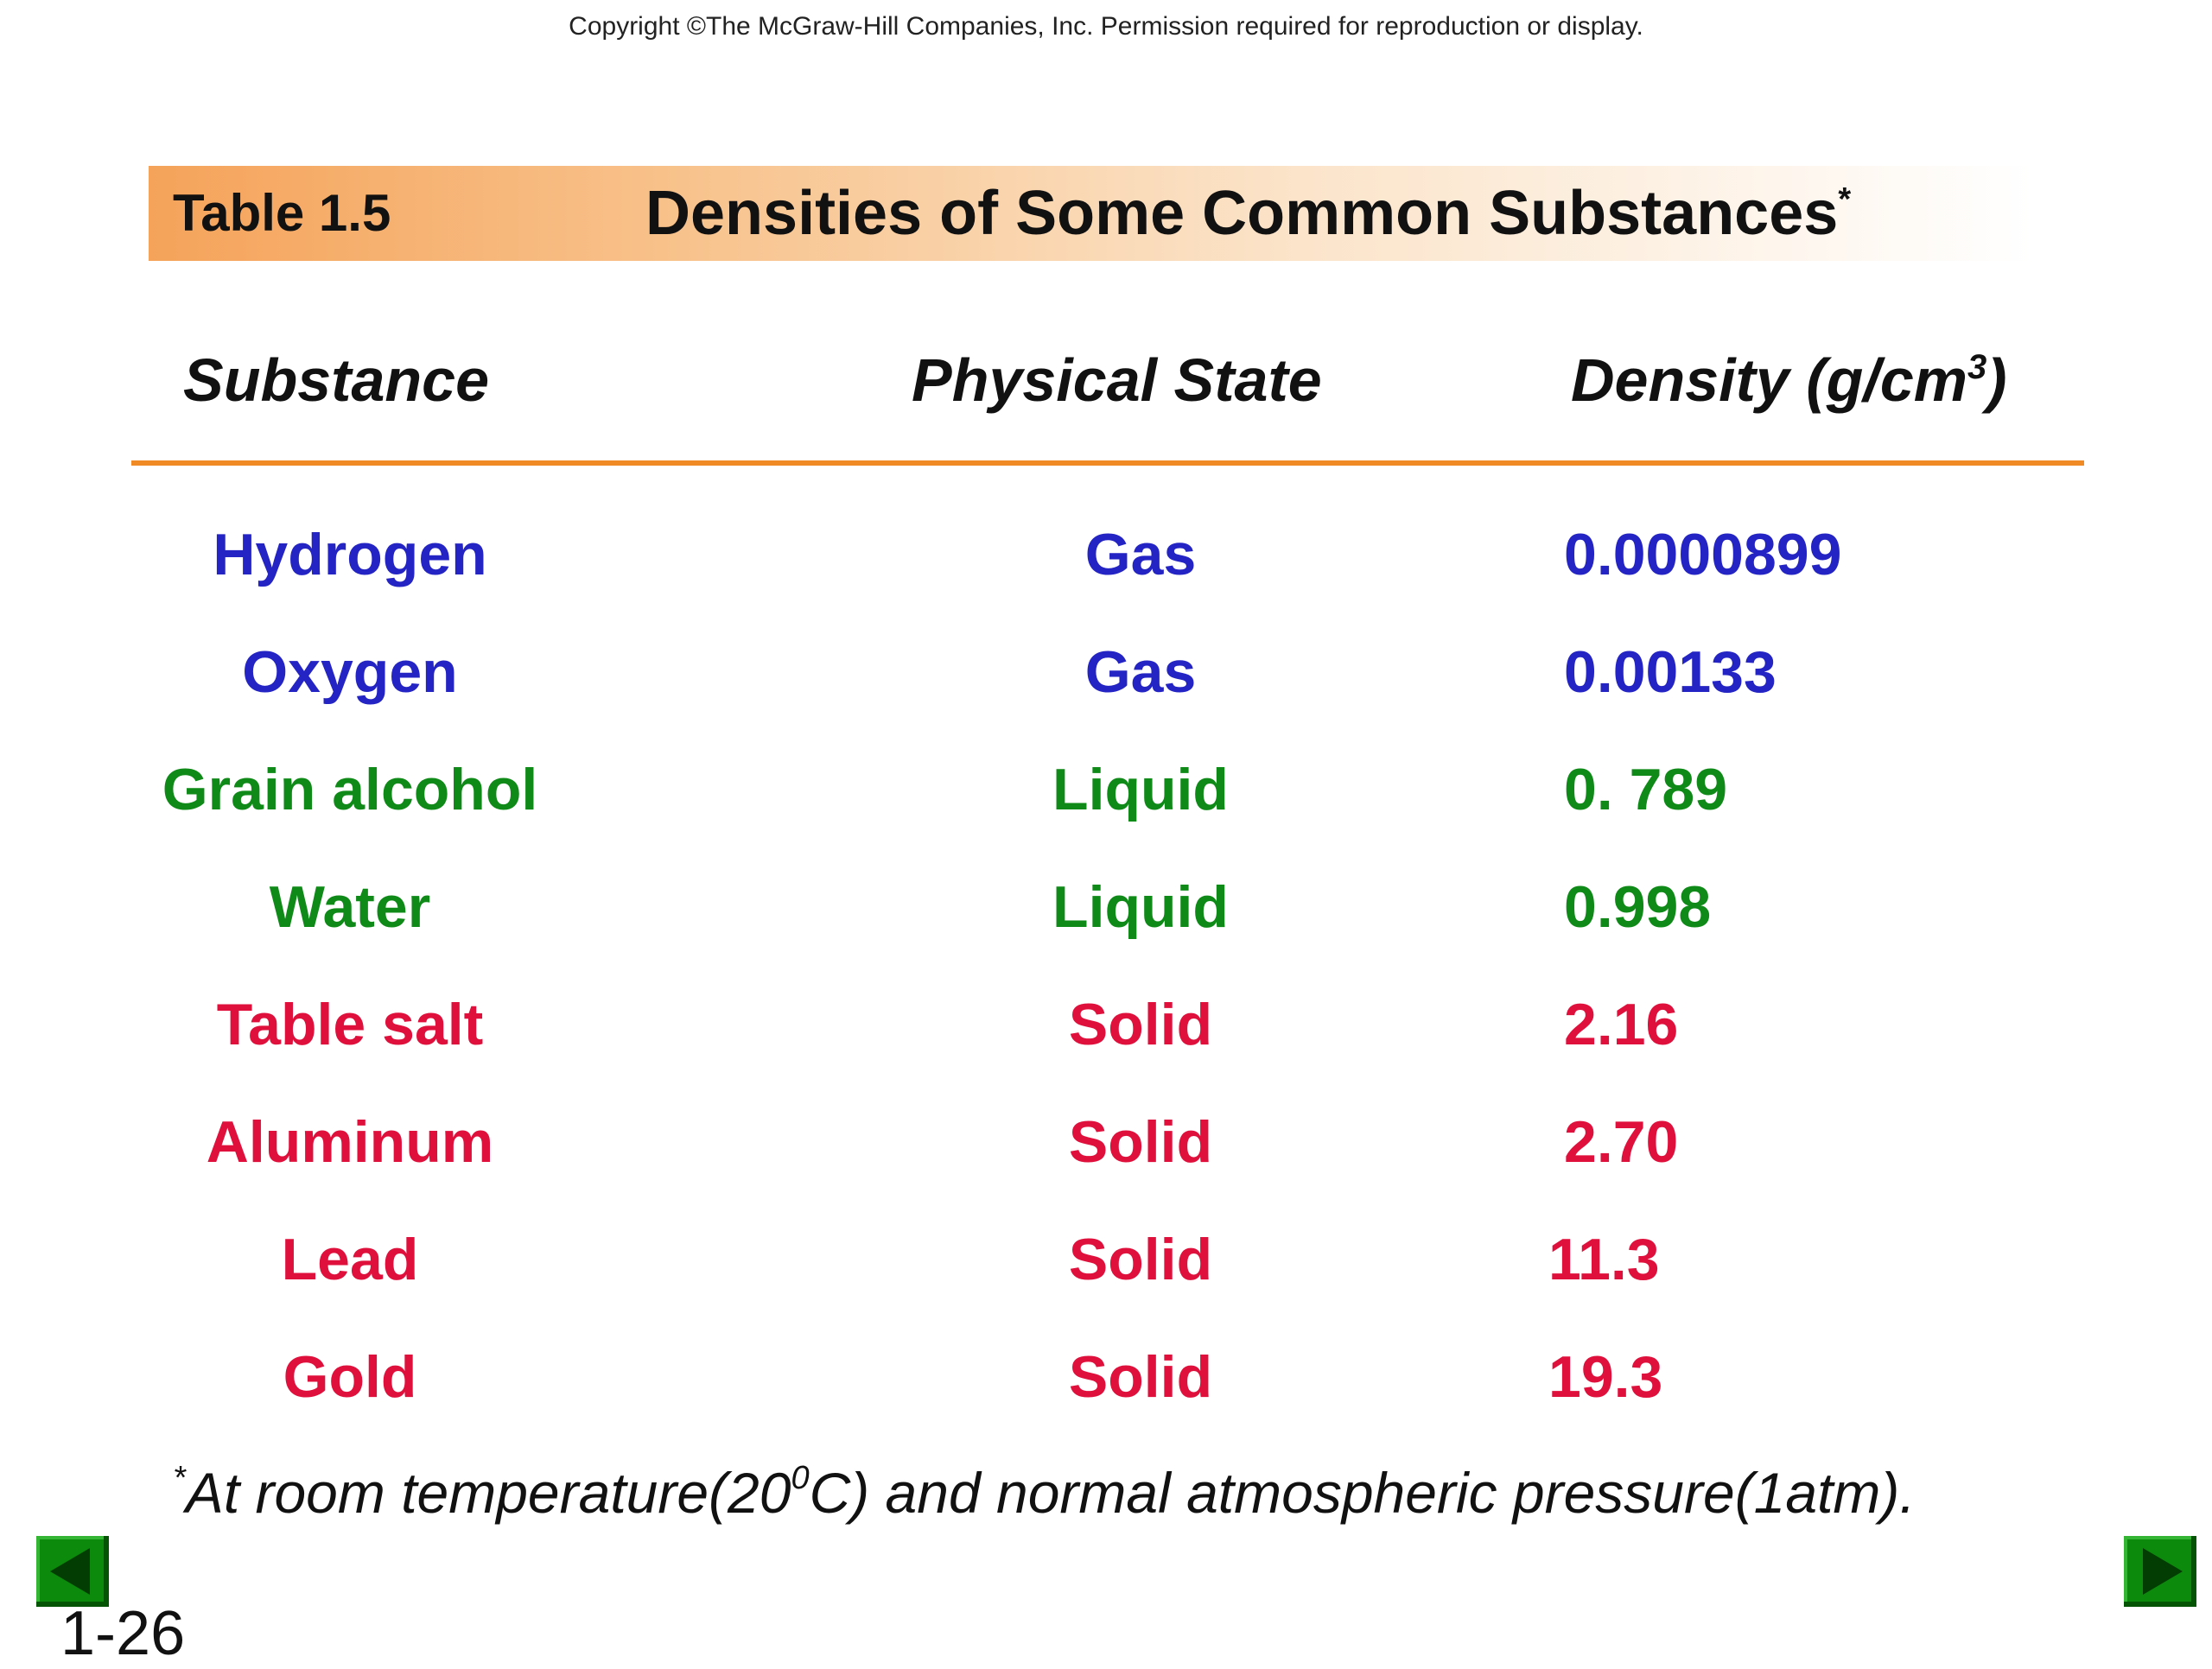 This screenshot has width=2212, height=1669. I want to click on cell-density: 0.00133, so click(1670, 672).